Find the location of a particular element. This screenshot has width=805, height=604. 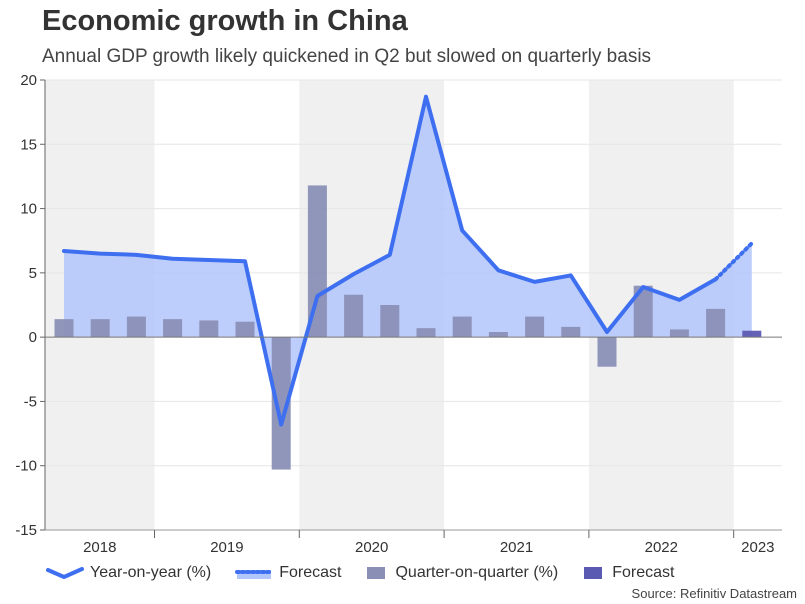

legend-item-qoq-forecast: Forecast is located at coordinates (628, 573).